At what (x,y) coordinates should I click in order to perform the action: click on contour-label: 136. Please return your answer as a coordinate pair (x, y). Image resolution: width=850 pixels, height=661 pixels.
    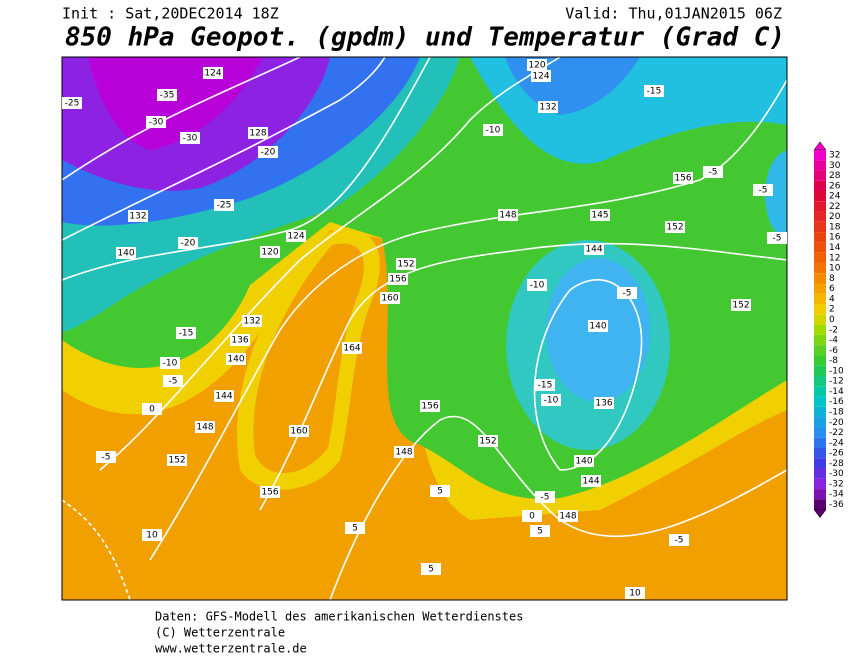
    Looking at the image, I should click on (240, 340).